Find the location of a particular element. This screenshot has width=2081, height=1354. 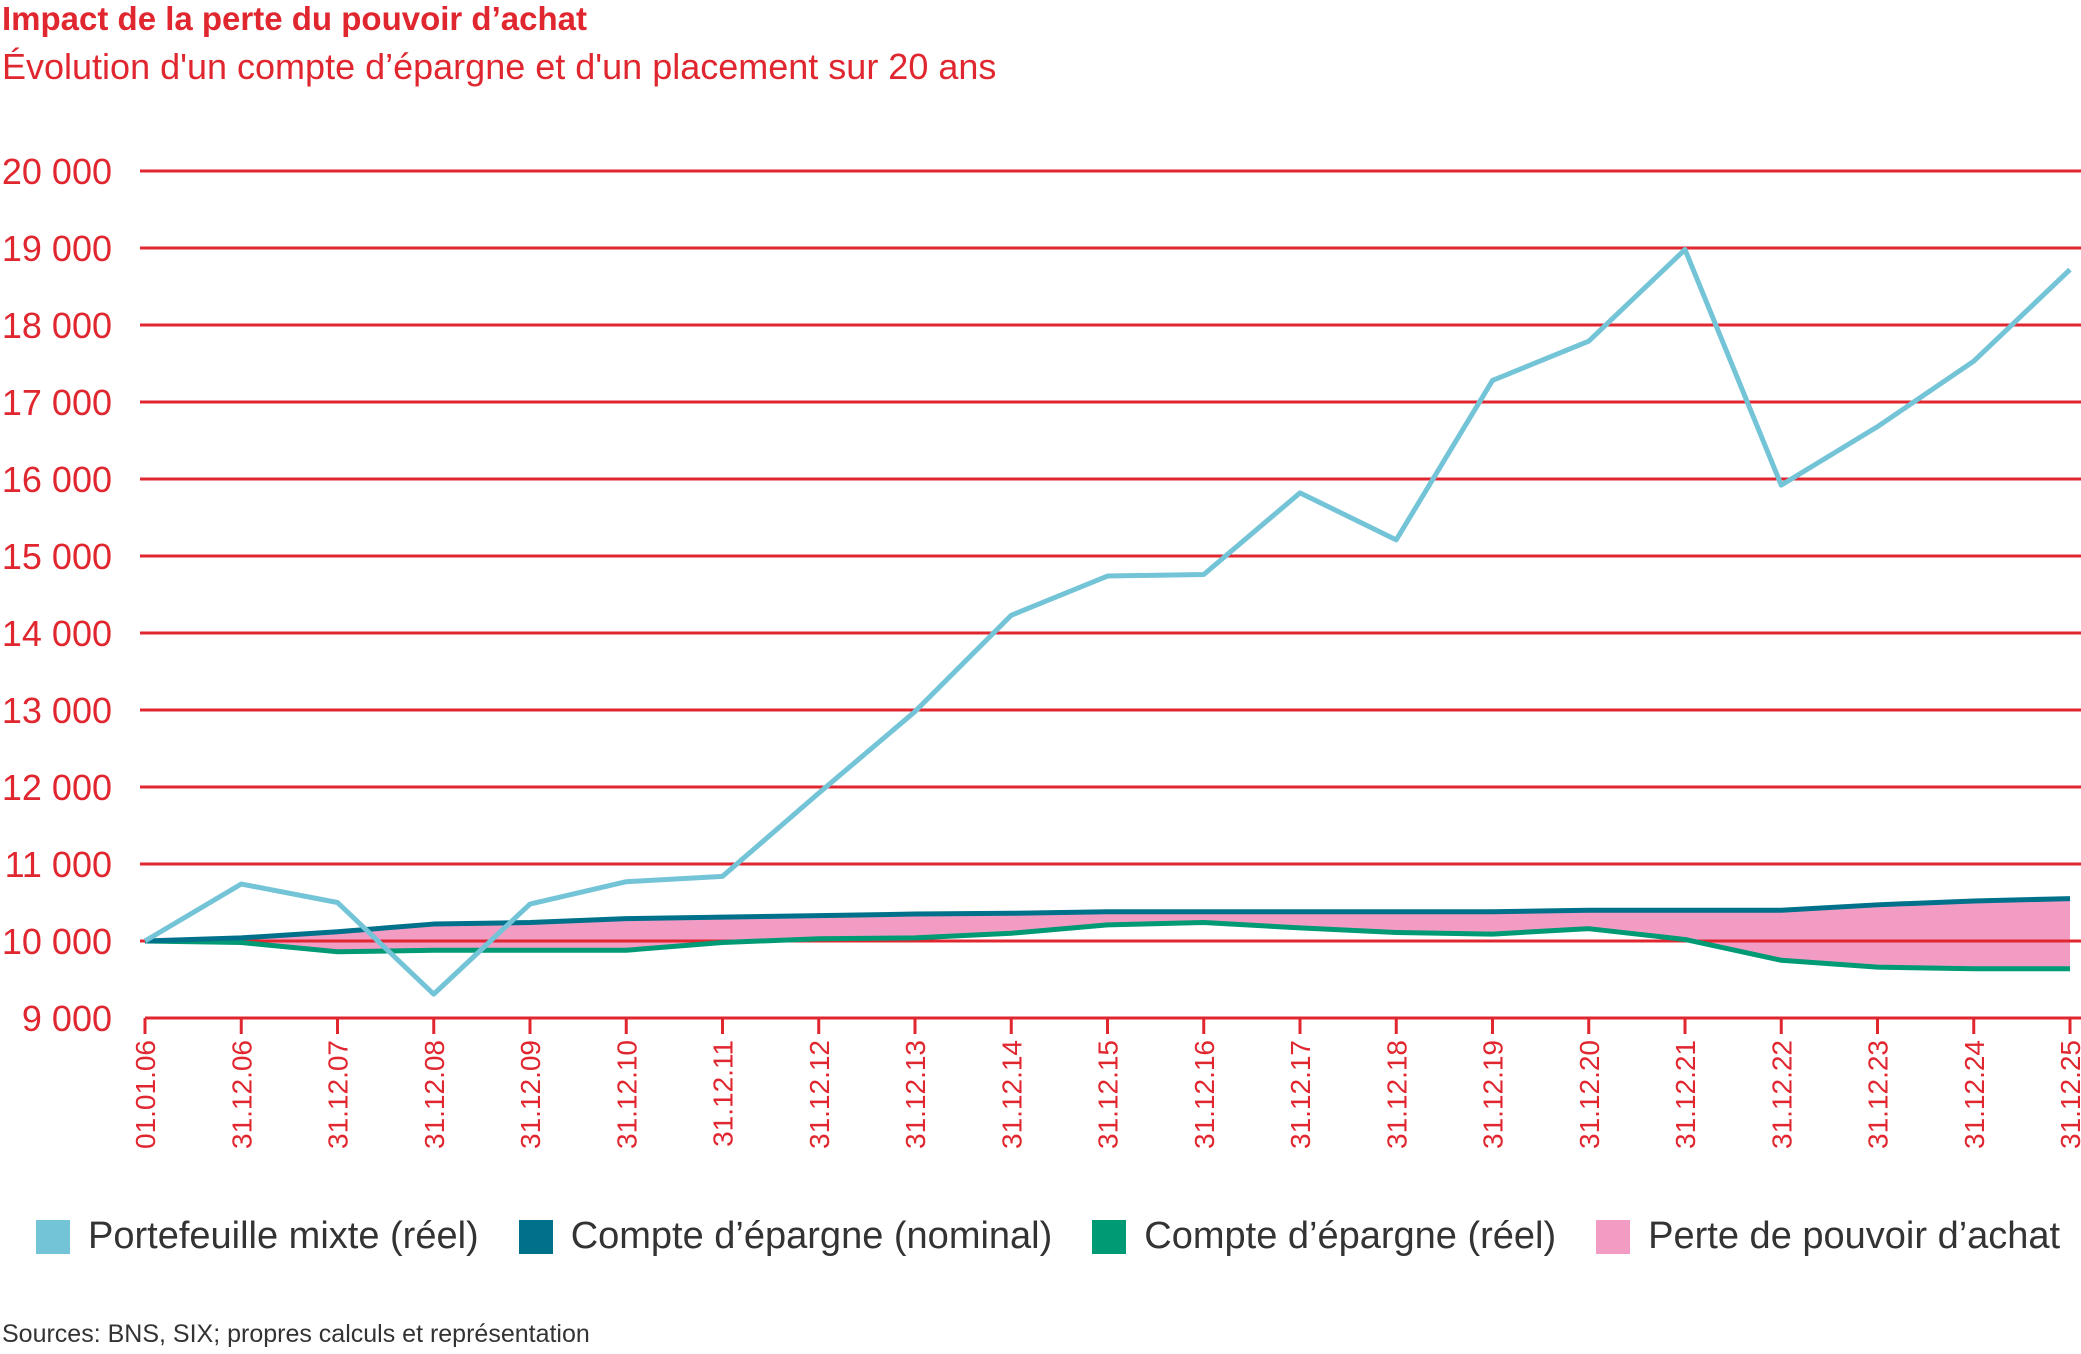

legend-item-reel: Compte d’épargne (réel) is located at coordinates (1324, 1236).